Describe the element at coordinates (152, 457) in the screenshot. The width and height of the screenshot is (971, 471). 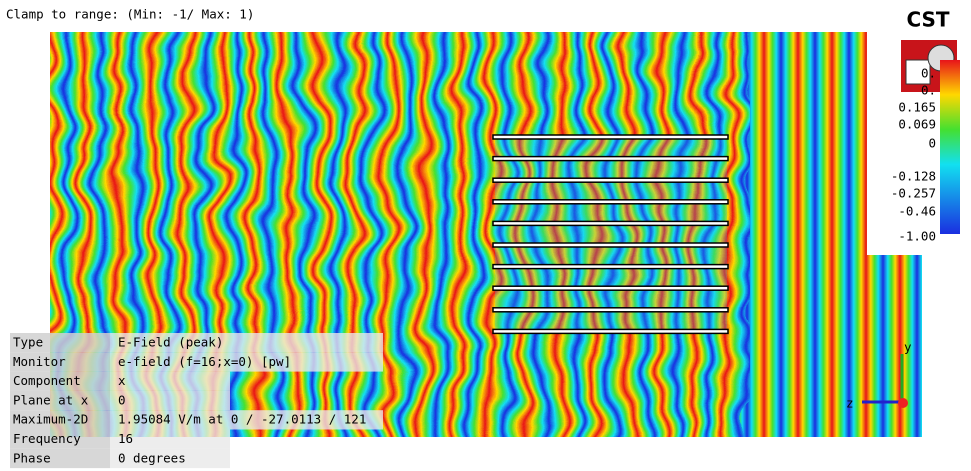
I see `info-value: 0 degrees` at that location.